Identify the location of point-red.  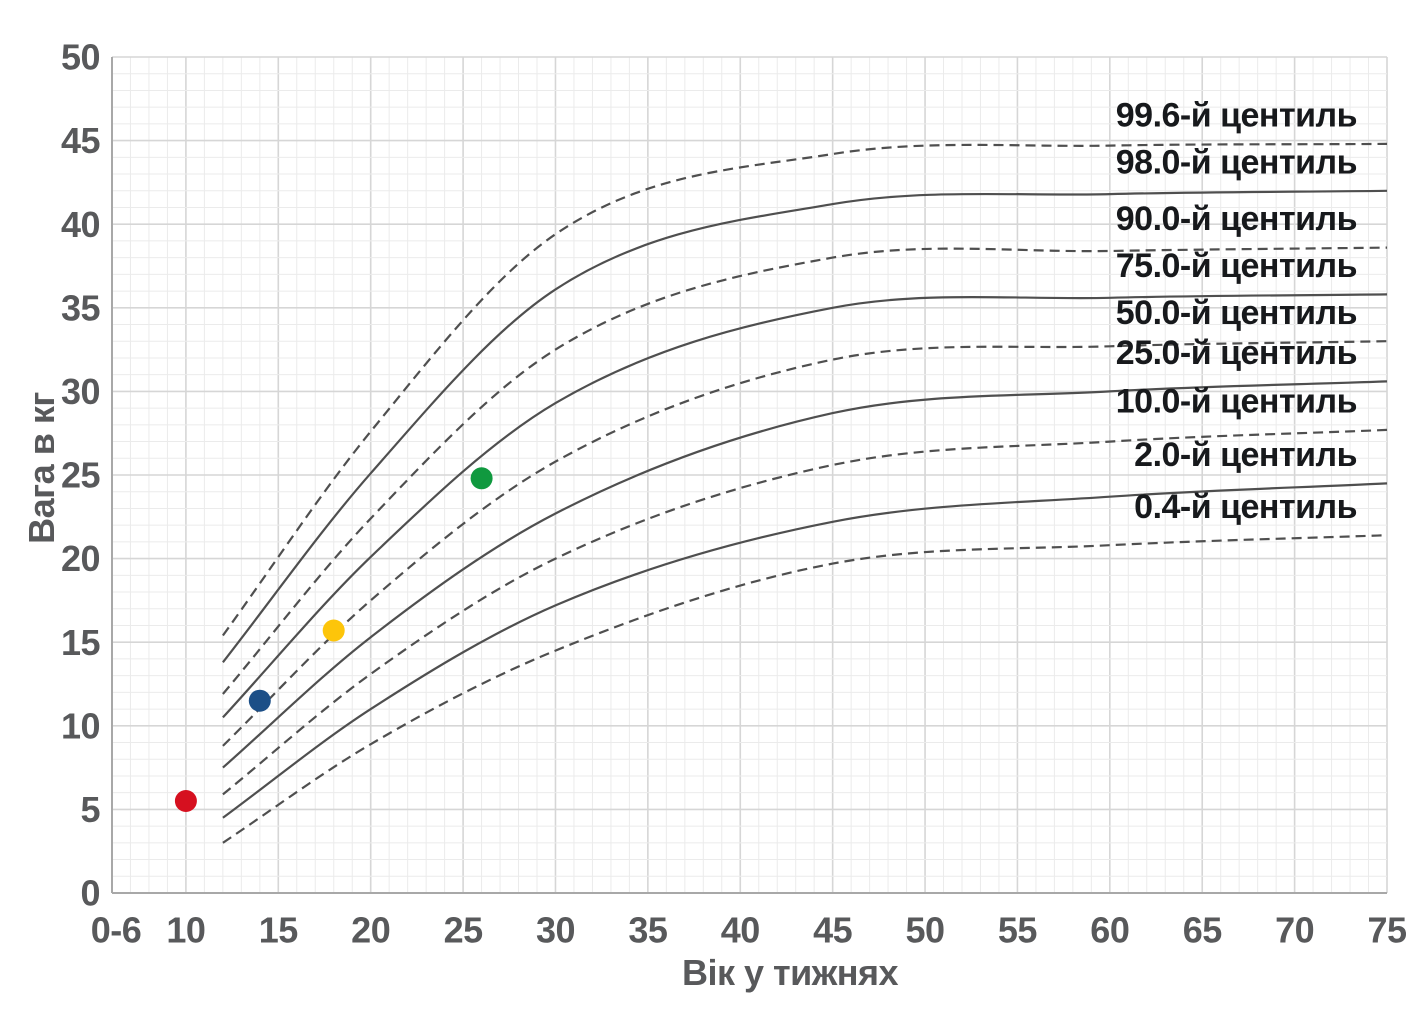
(185, 801).